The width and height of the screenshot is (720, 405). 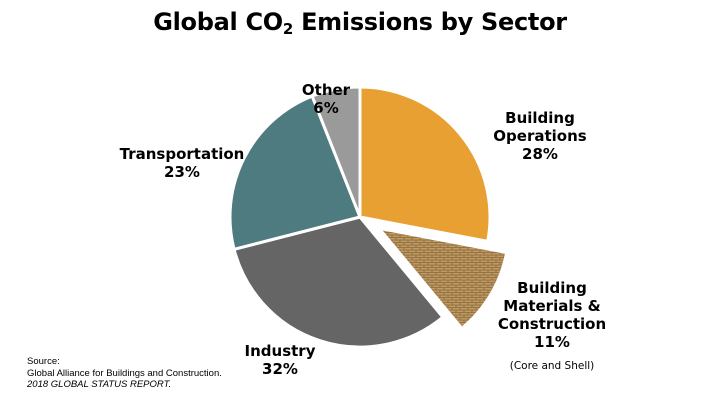 What do you see at coordinates (540, 136) in the screenshot?
I see `label-building-operations: Building Operations 28%` at bounding box center [540, 136].